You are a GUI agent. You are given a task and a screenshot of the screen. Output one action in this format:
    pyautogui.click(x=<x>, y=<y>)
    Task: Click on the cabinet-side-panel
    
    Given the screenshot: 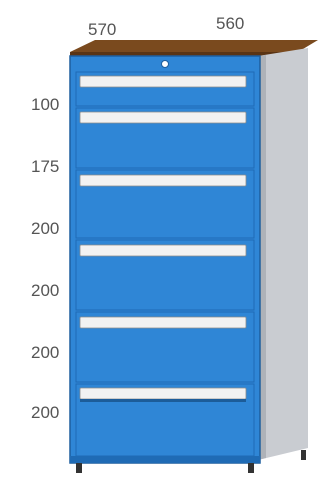 What is the action you would take?
    pyautogui.click(x=283, y=254)
    